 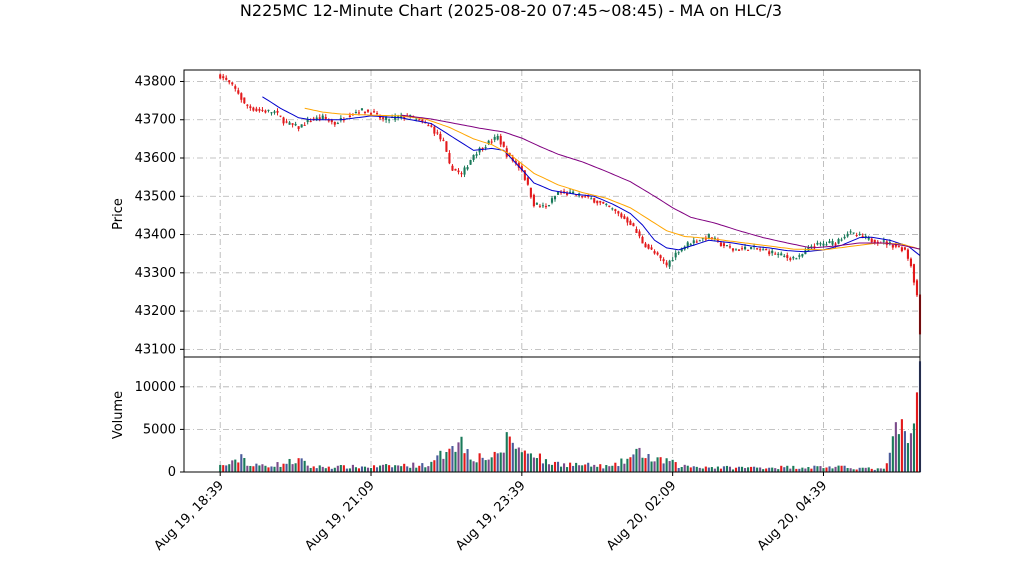 I want to click on x-tick-label: Aug 20, 04:39, so click(x=793, y=516).